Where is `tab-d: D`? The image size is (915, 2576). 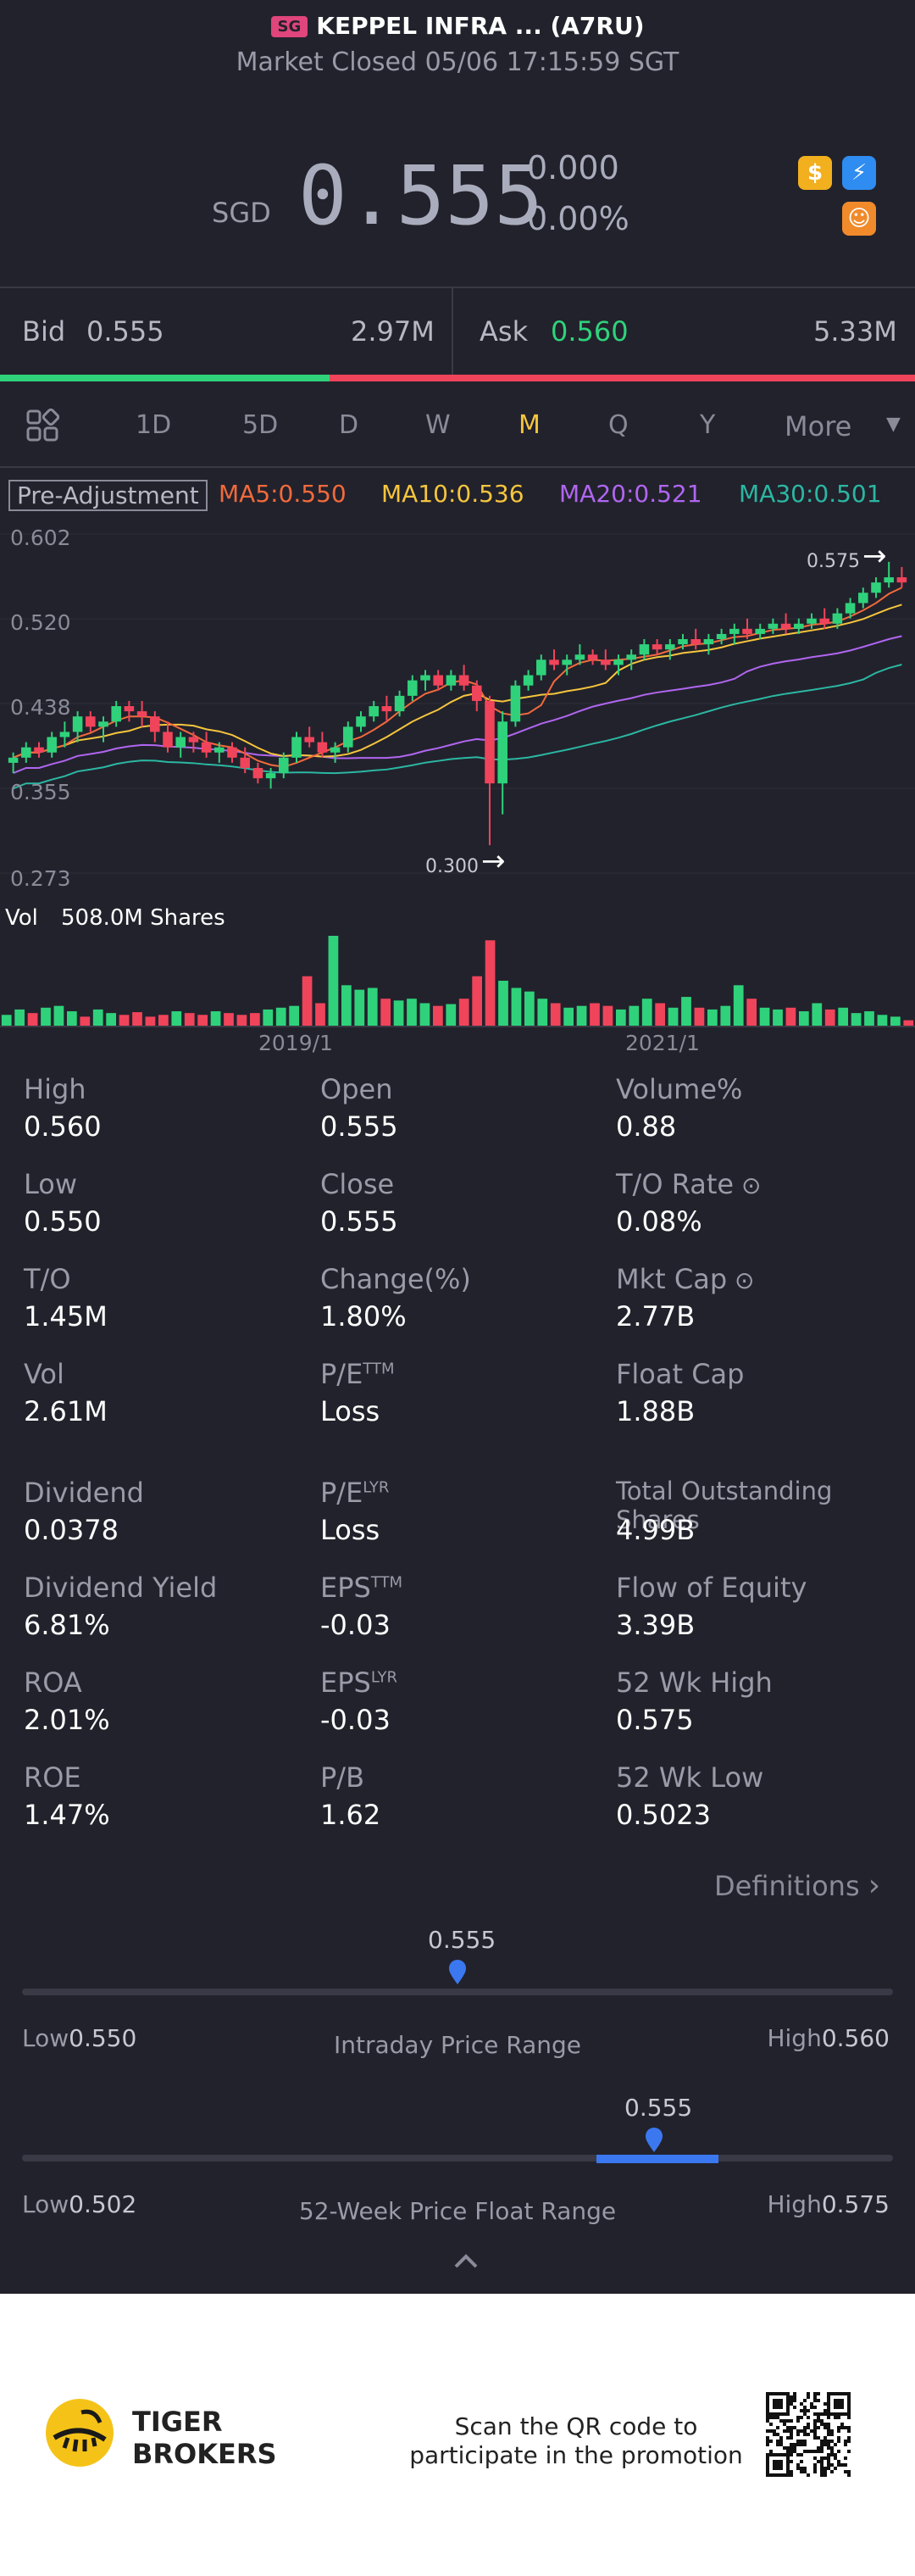 tab-d: D is located at coordinates (349, 425).